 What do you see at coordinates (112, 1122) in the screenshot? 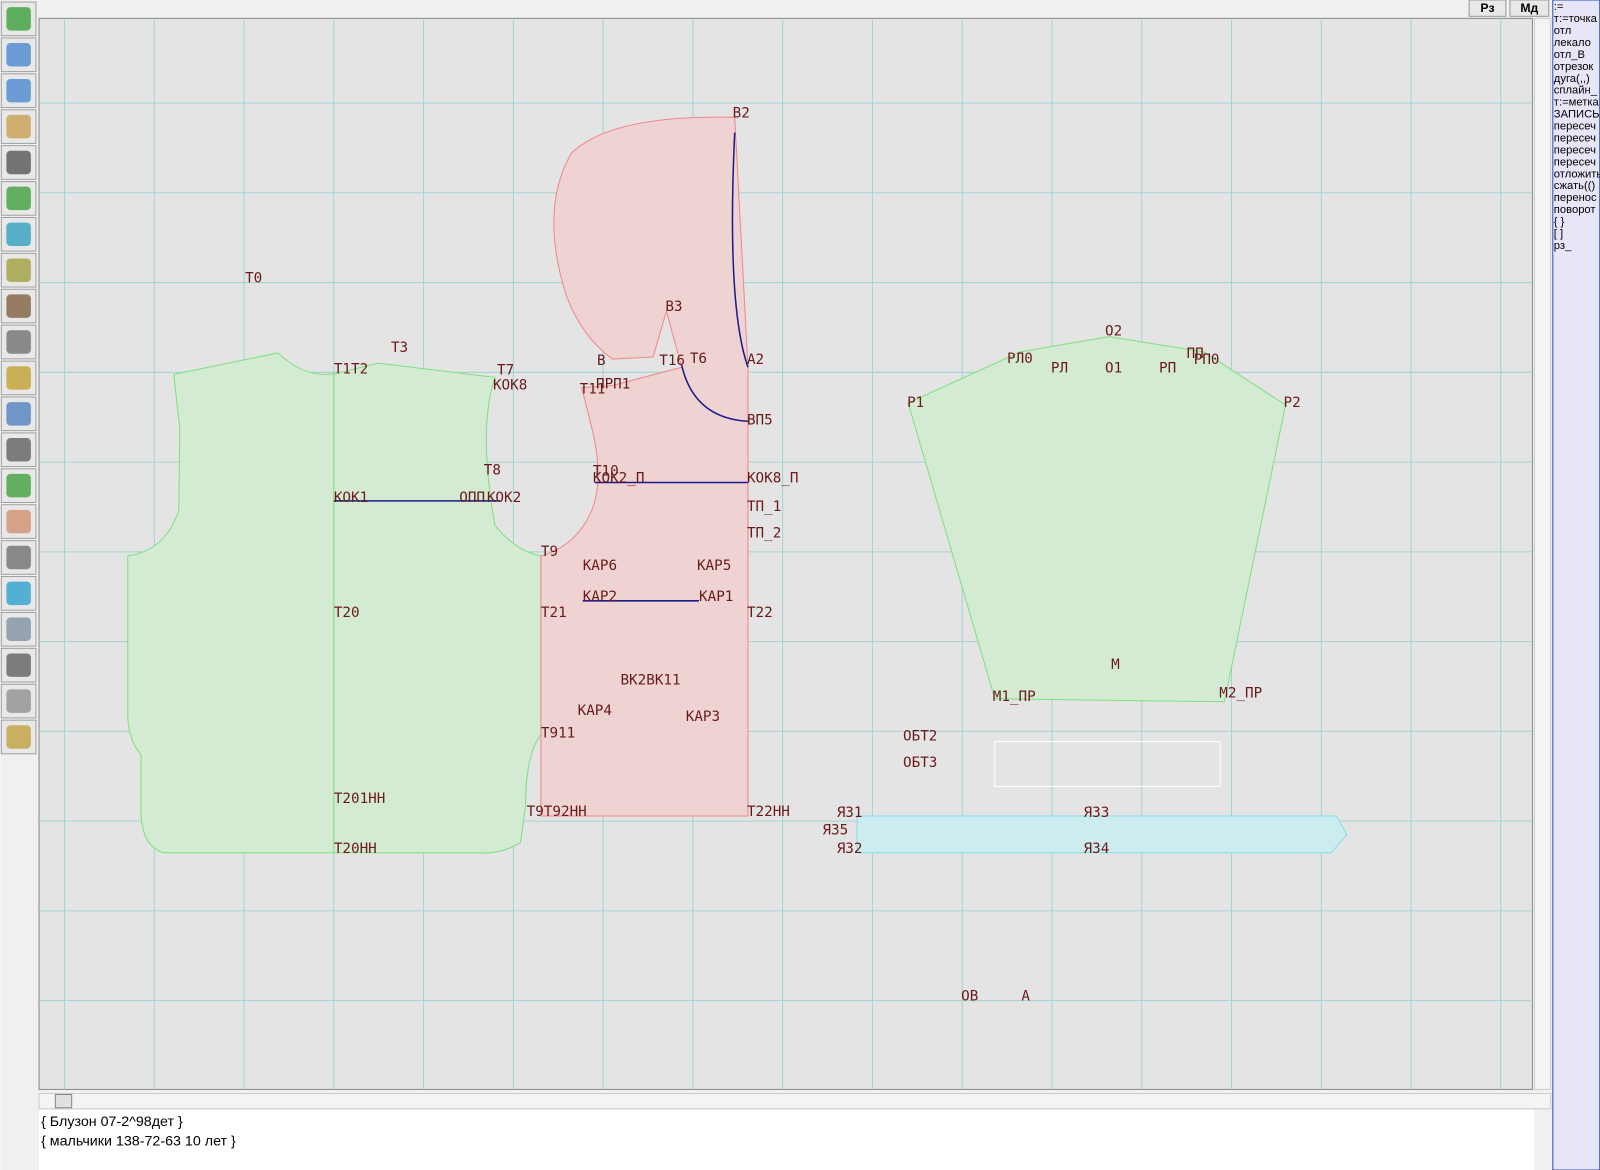
I see `comment-line: { Блузон 07-2^98дет }` at bounding box center [112, 1122].